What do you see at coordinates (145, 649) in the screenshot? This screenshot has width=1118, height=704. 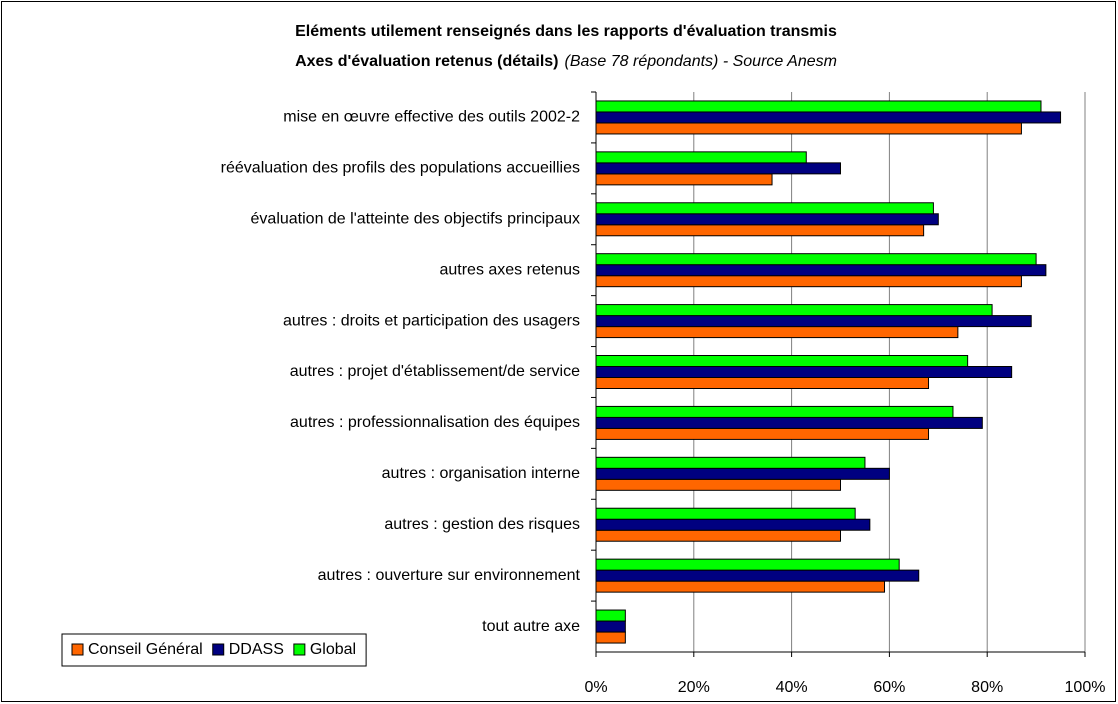 I see `legend-label: Conseil Général` at bounding box center [145, 649].